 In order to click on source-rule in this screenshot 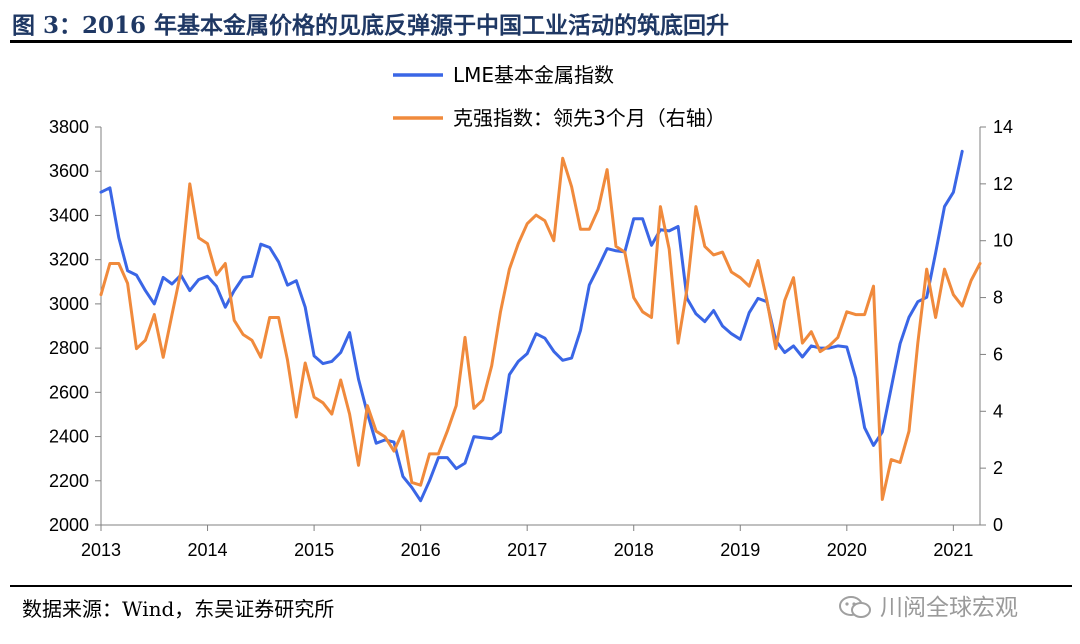, I will do `click(541, 586)`.